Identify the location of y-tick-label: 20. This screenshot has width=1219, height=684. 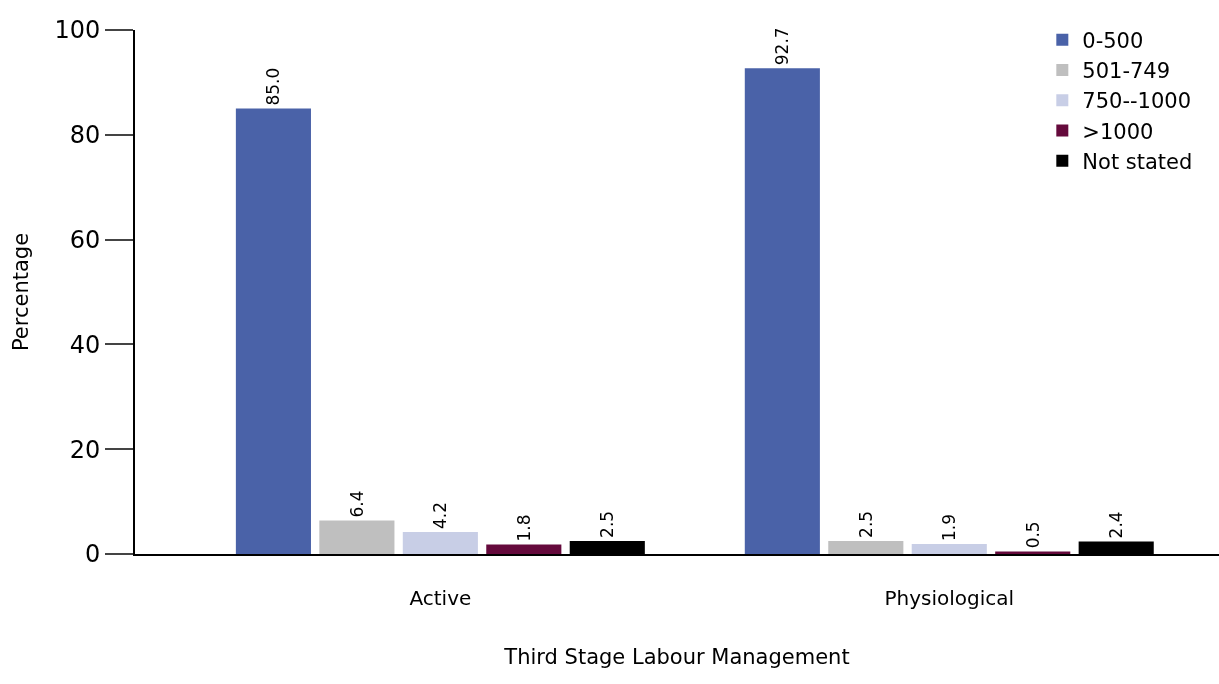
(85, 449).